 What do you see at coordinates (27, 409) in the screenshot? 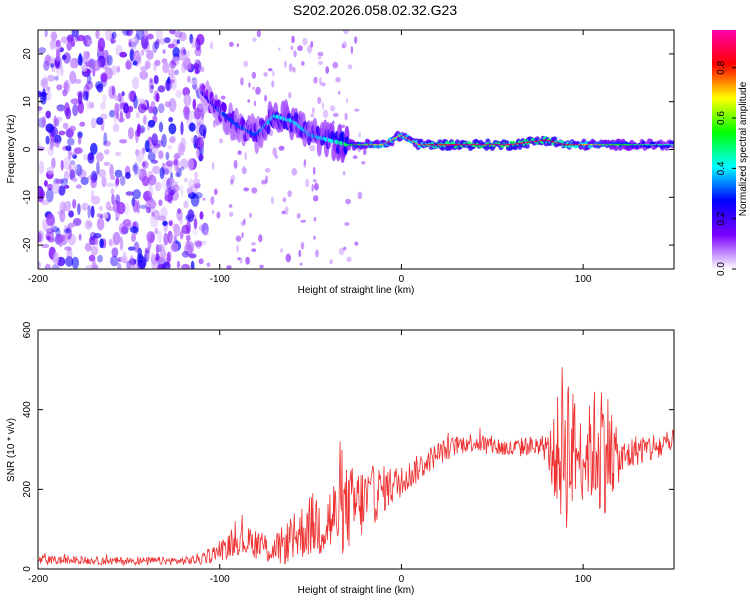
I see `y-tick-label: 400` at bounding box center [27, 409].